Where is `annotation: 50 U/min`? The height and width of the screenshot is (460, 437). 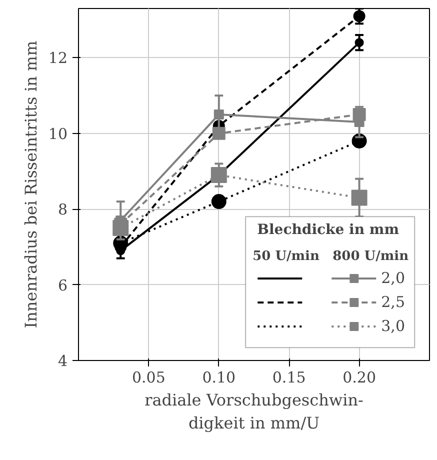 annotation: 50 U/min is located at coordinates (286, 256).